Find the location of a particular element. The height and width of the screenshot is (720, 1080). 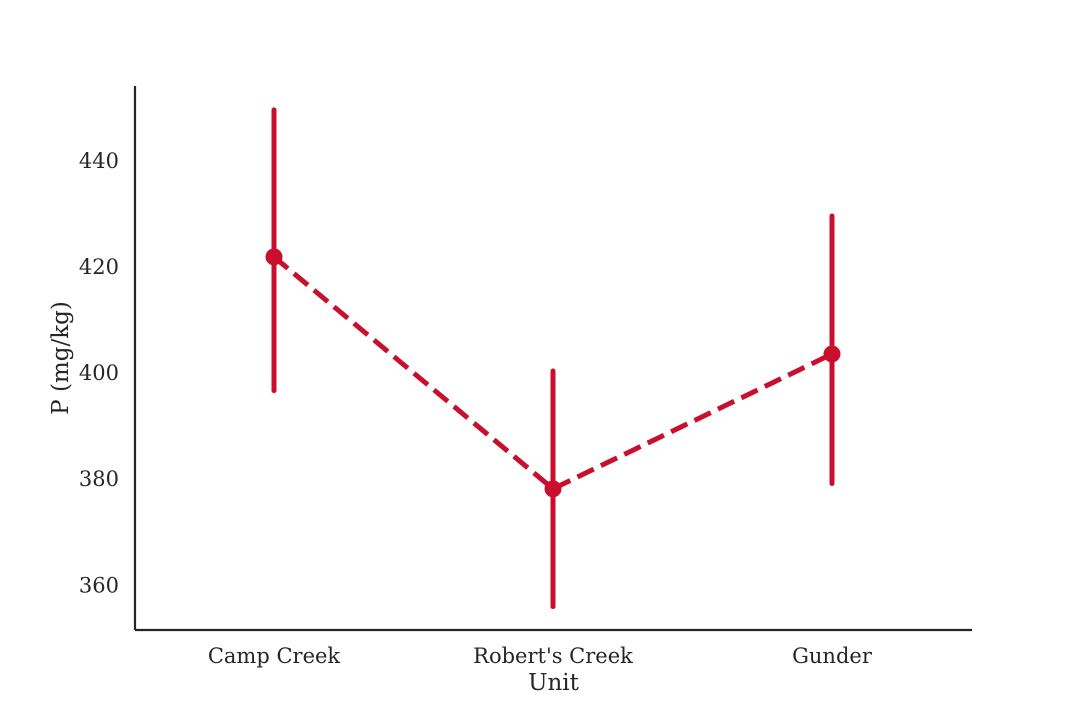

y-tick-label: 360 is located at coordinates (99, 585).